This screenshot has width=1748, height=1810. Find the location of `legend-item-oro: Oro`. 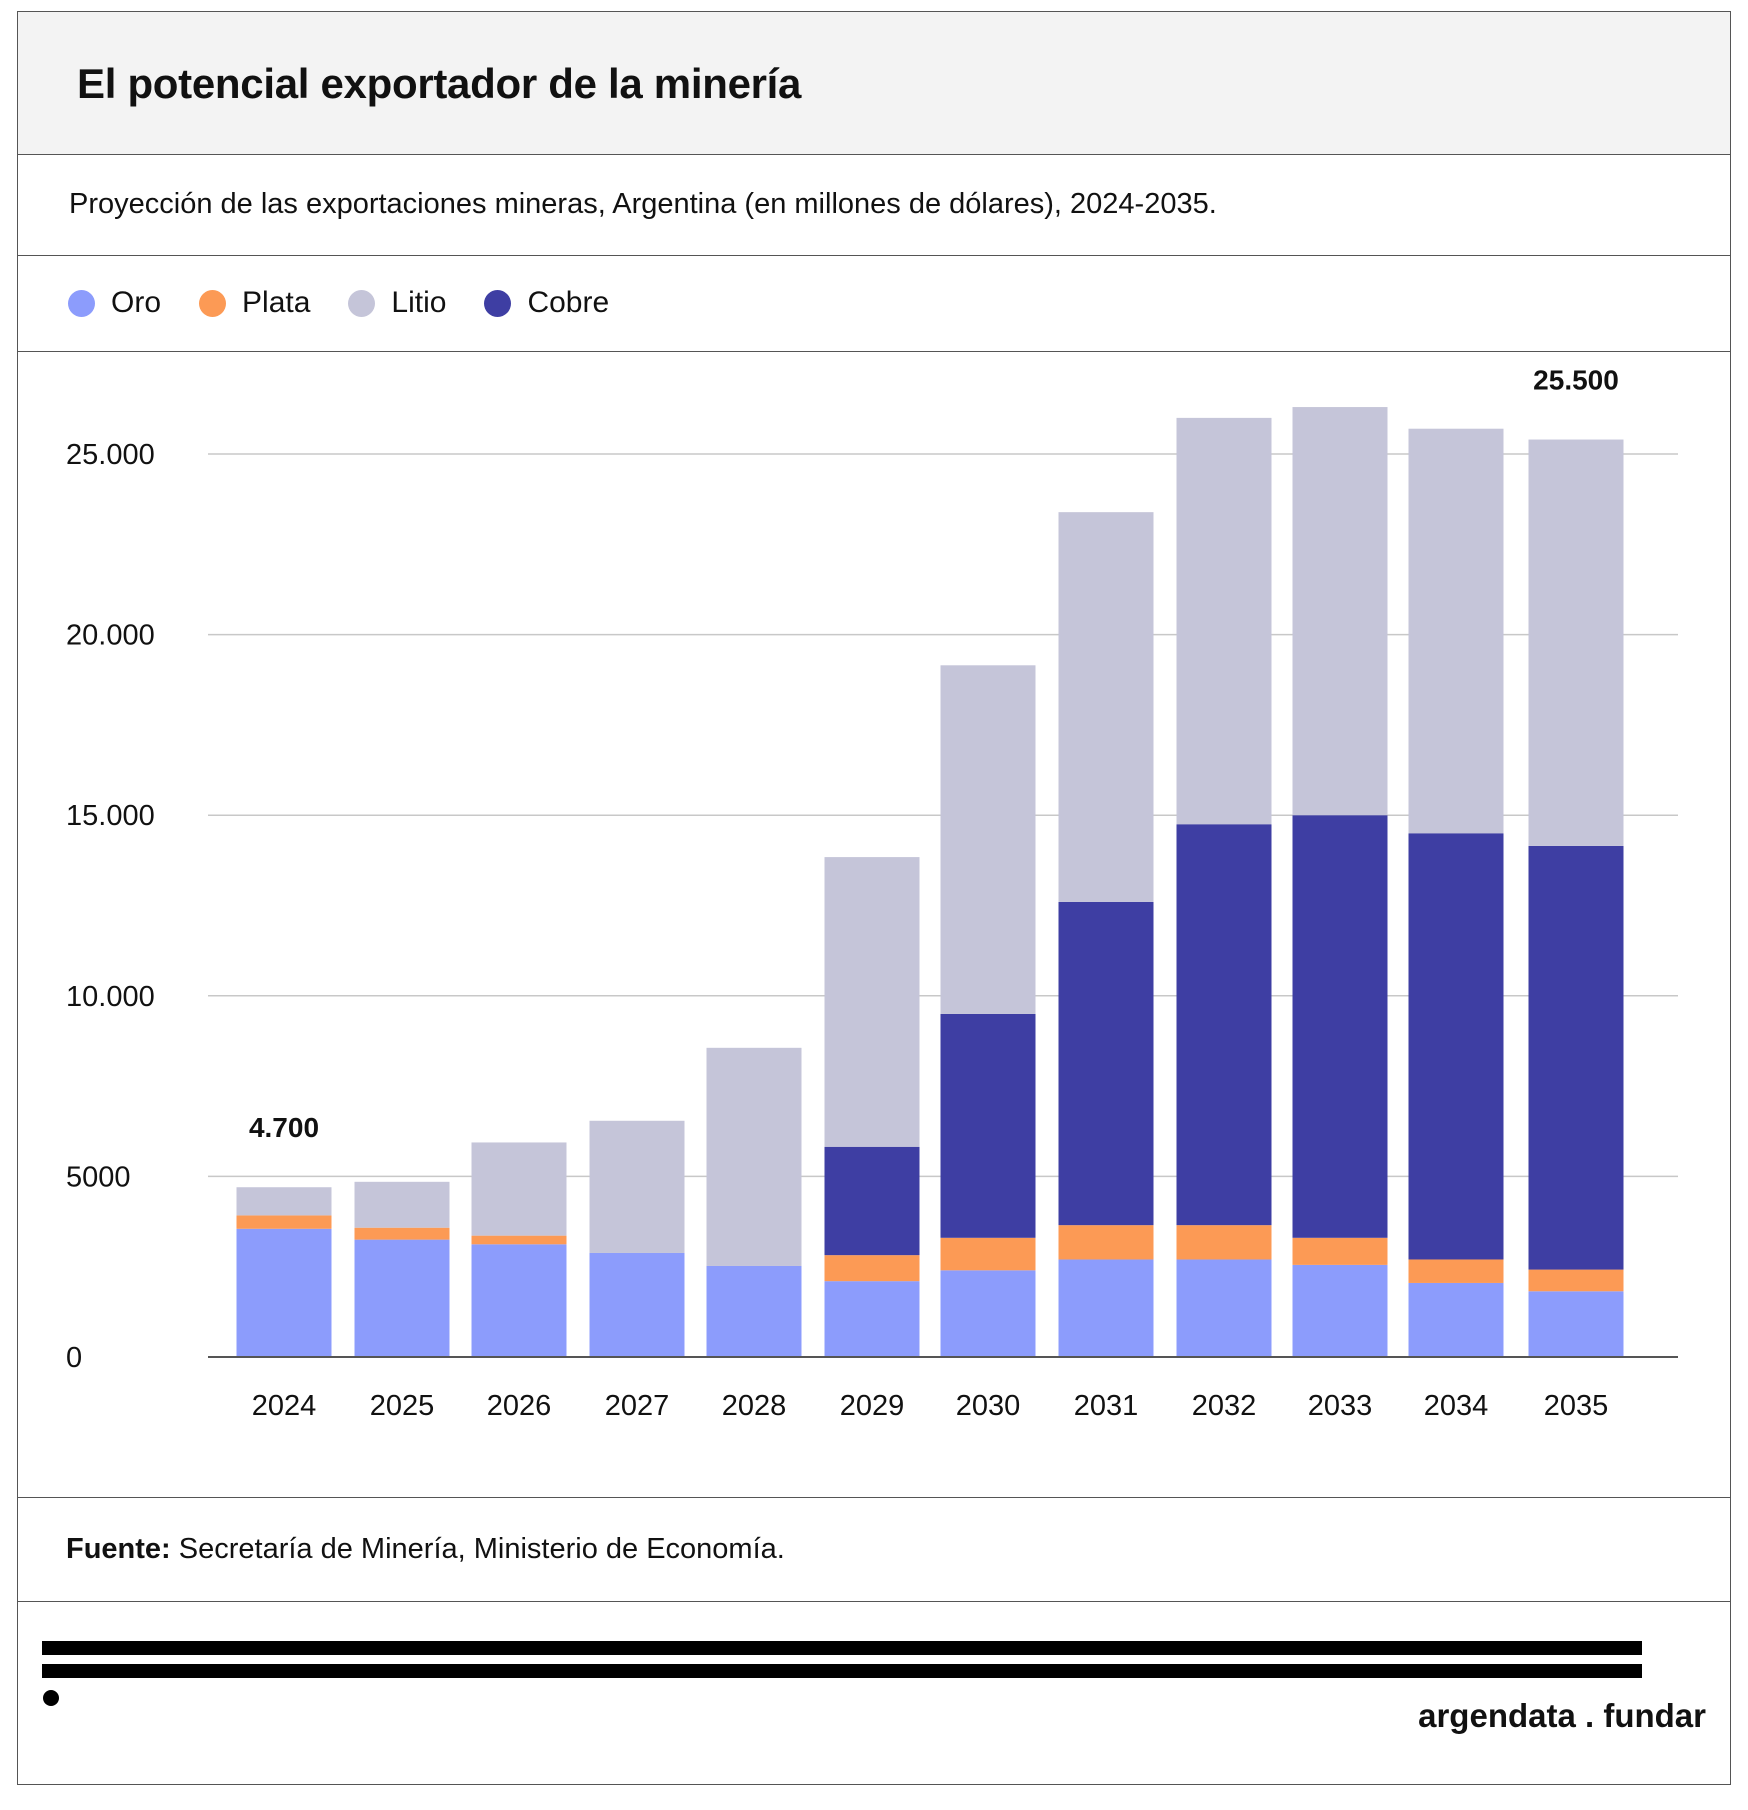

legend-item-oro: Oro is located at coordinates (114, 303).